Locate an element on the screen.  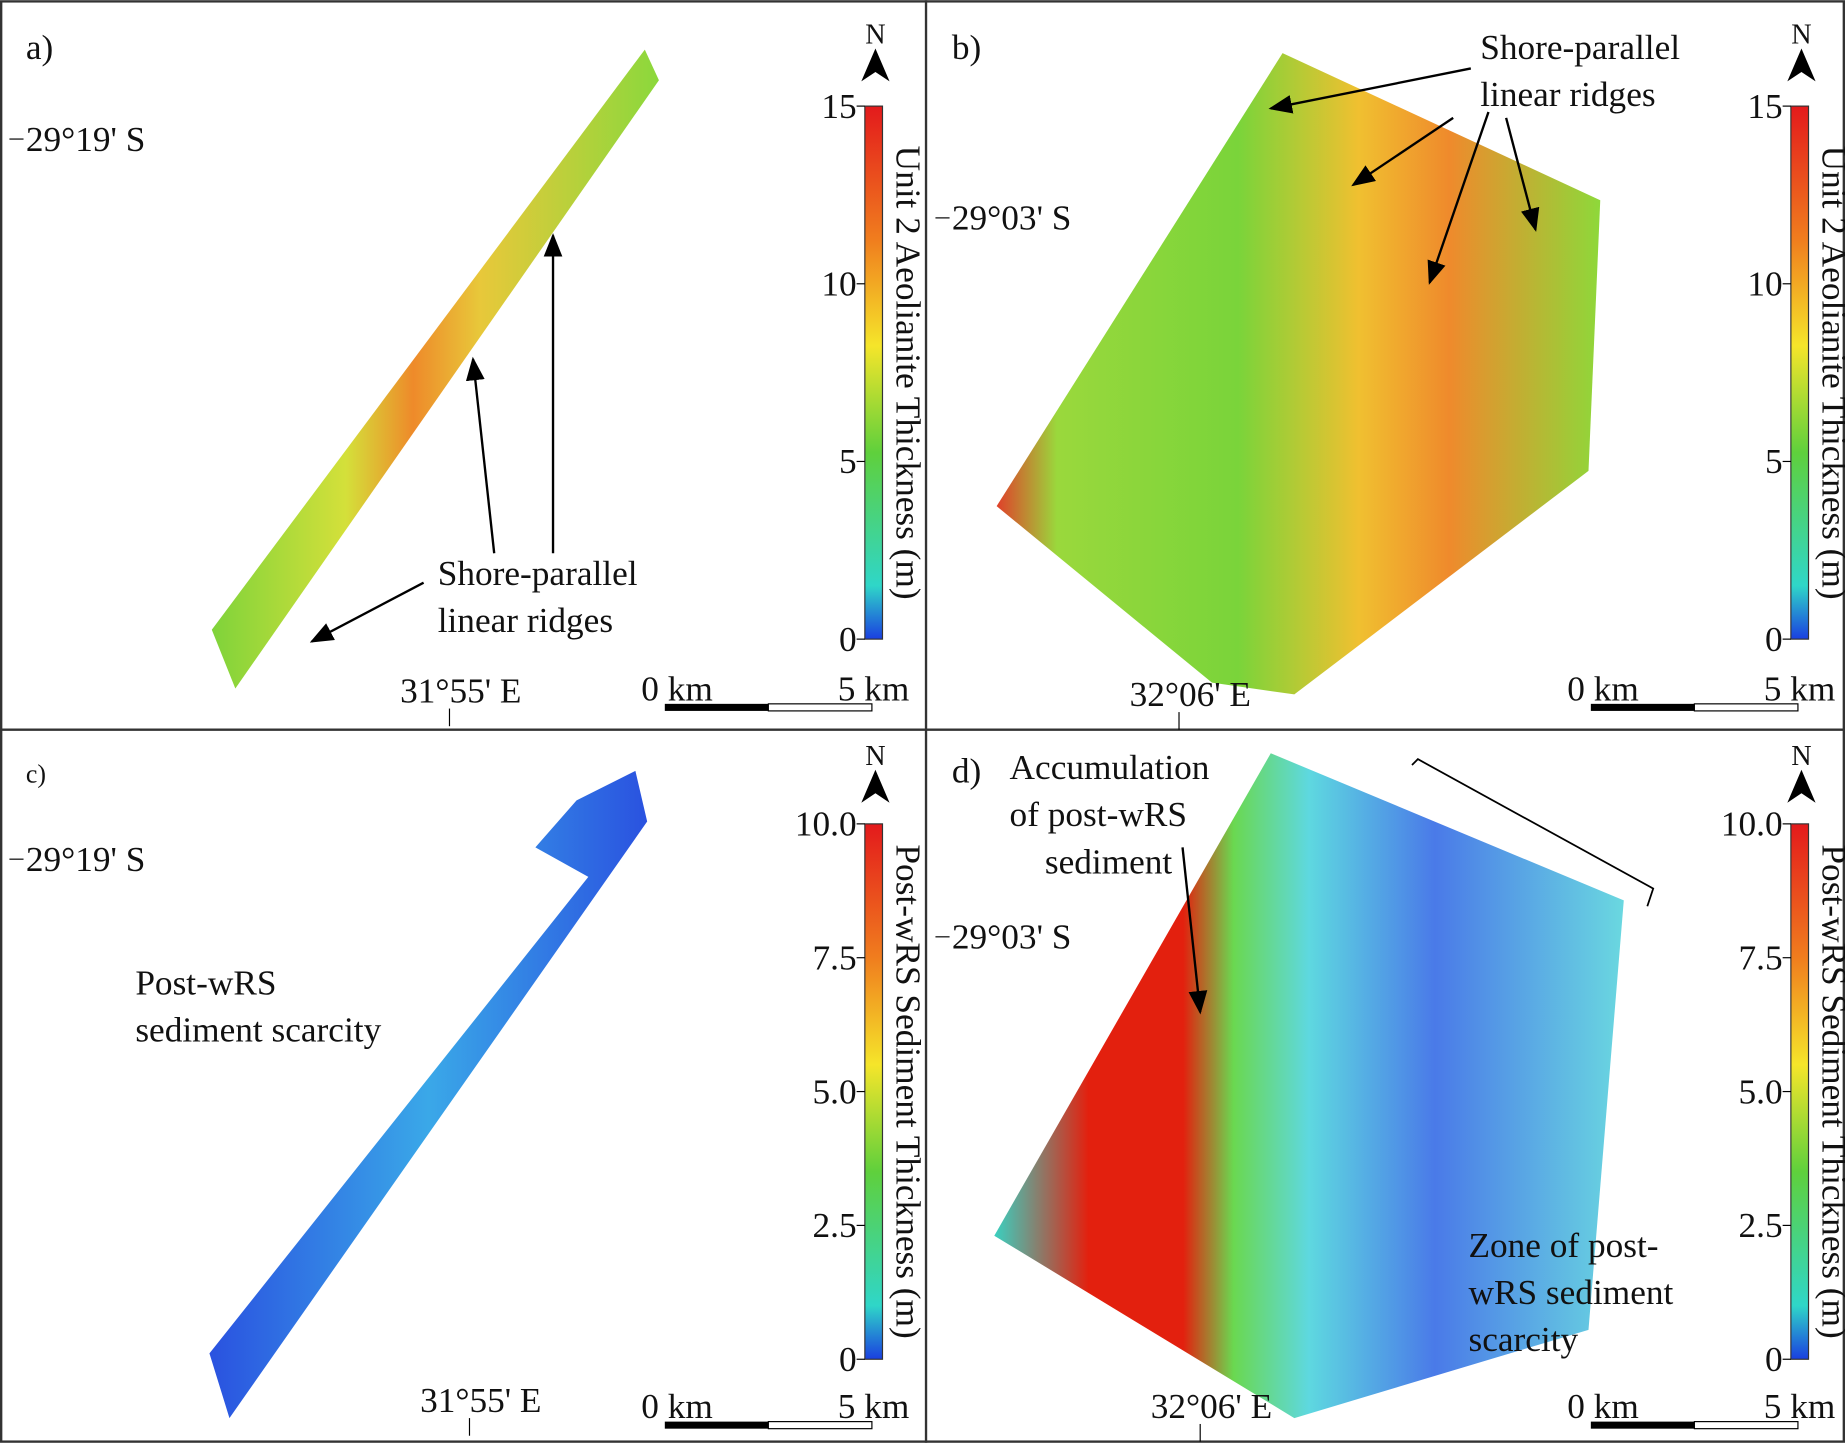
panel-label: b) is located at coordinates (966, 47).